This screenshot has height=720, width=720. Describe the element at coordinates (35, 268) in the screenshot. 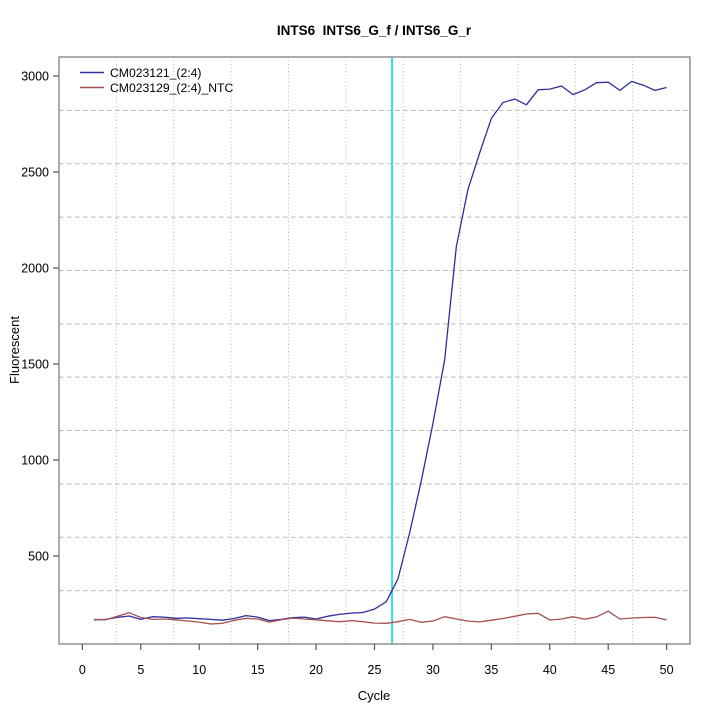

I see `y-tick-label: 2000` at that location.